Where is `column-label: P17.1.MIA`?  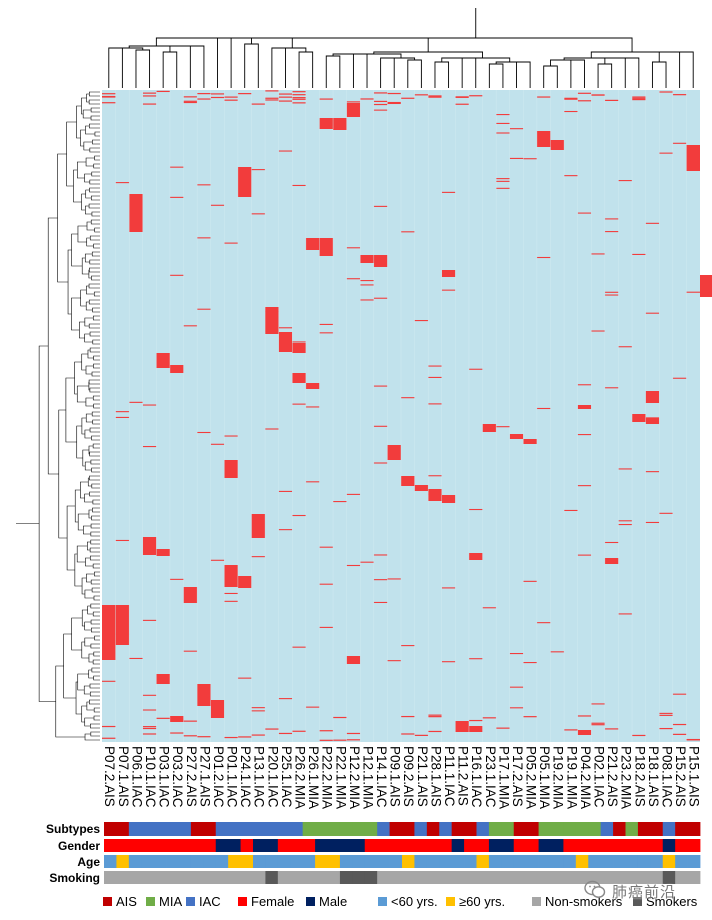
column-label: P17.1.MIA is located at coordinates (503, 777).